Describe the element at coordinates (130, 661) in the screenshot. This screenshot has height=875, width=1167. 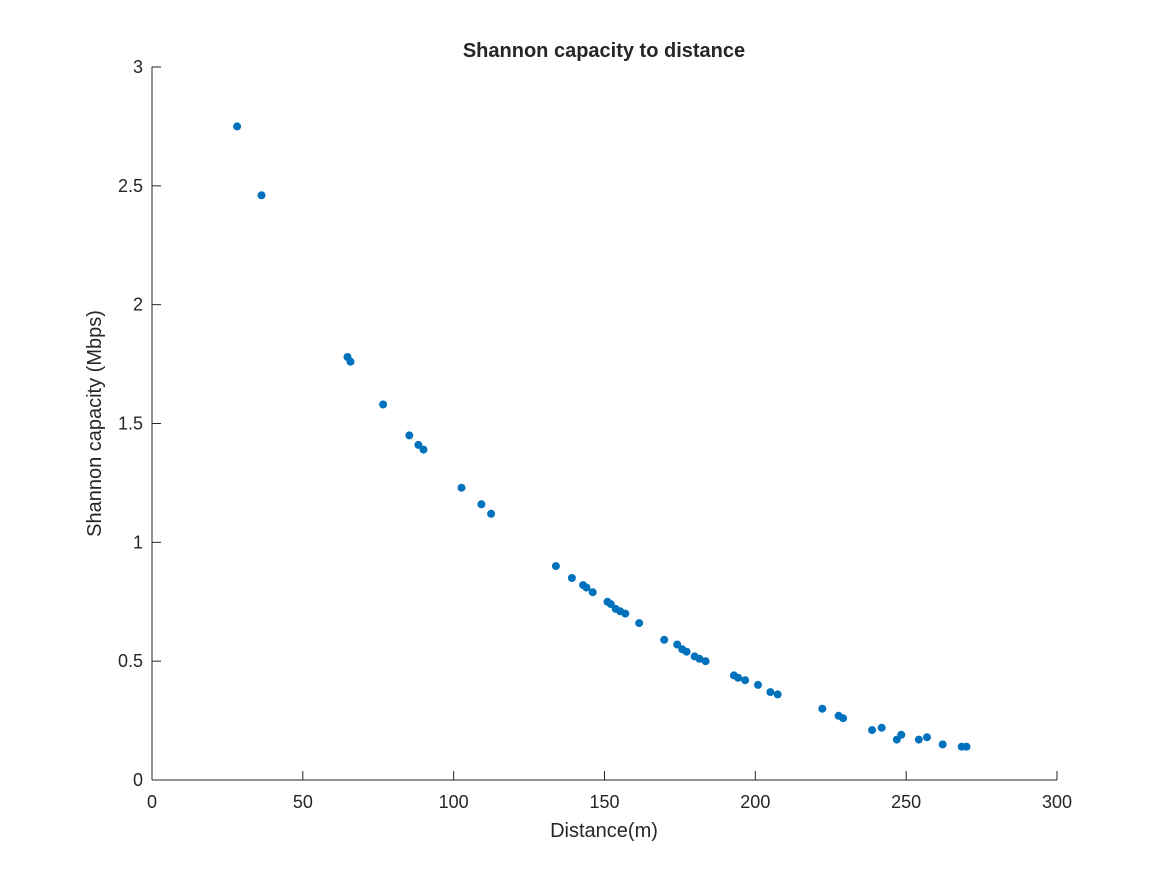
I see `y-tick-label: 0.5` at that location.